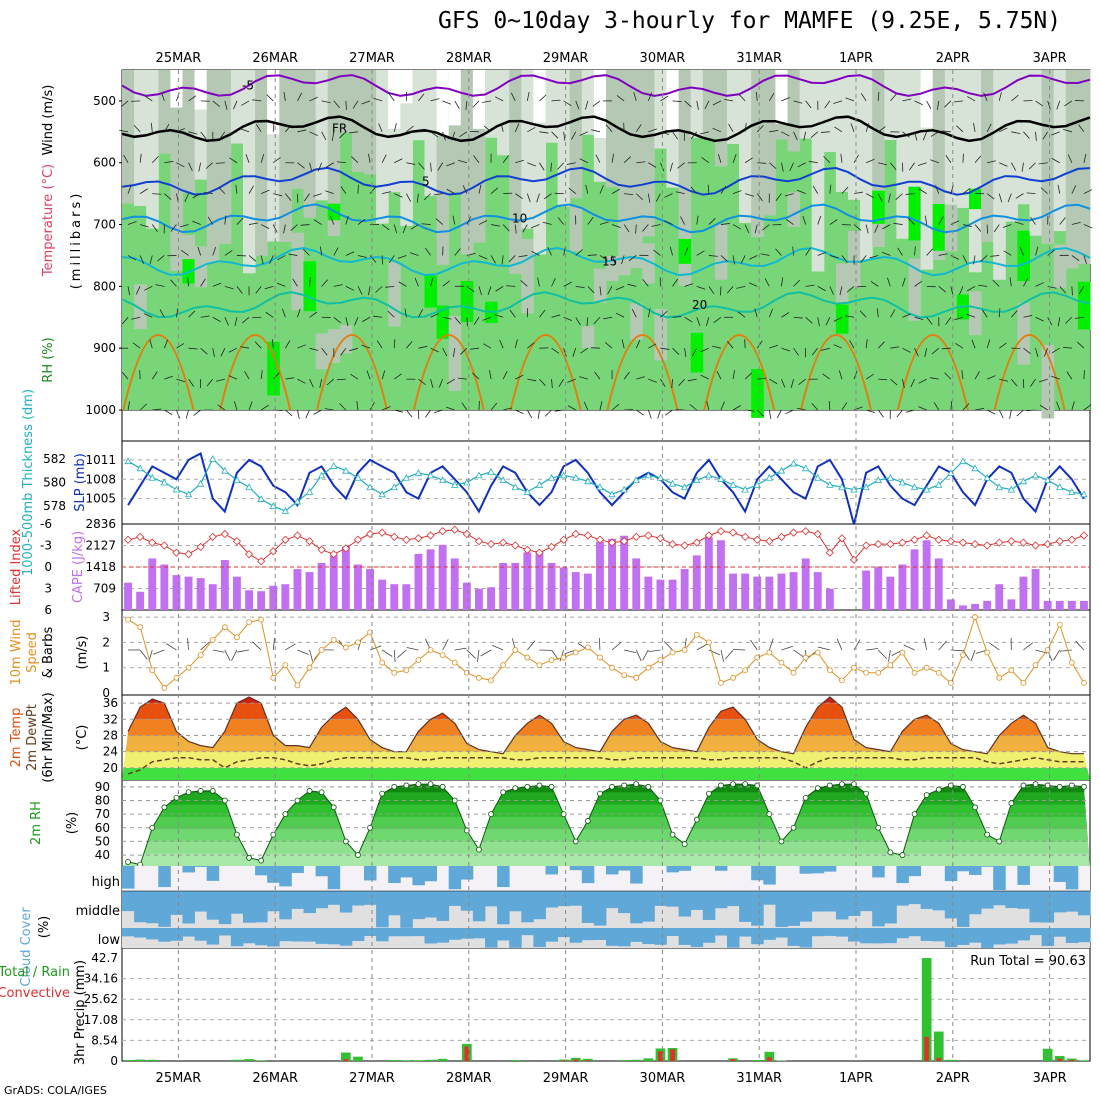  I want to click on temp-line, so click(605, 725).